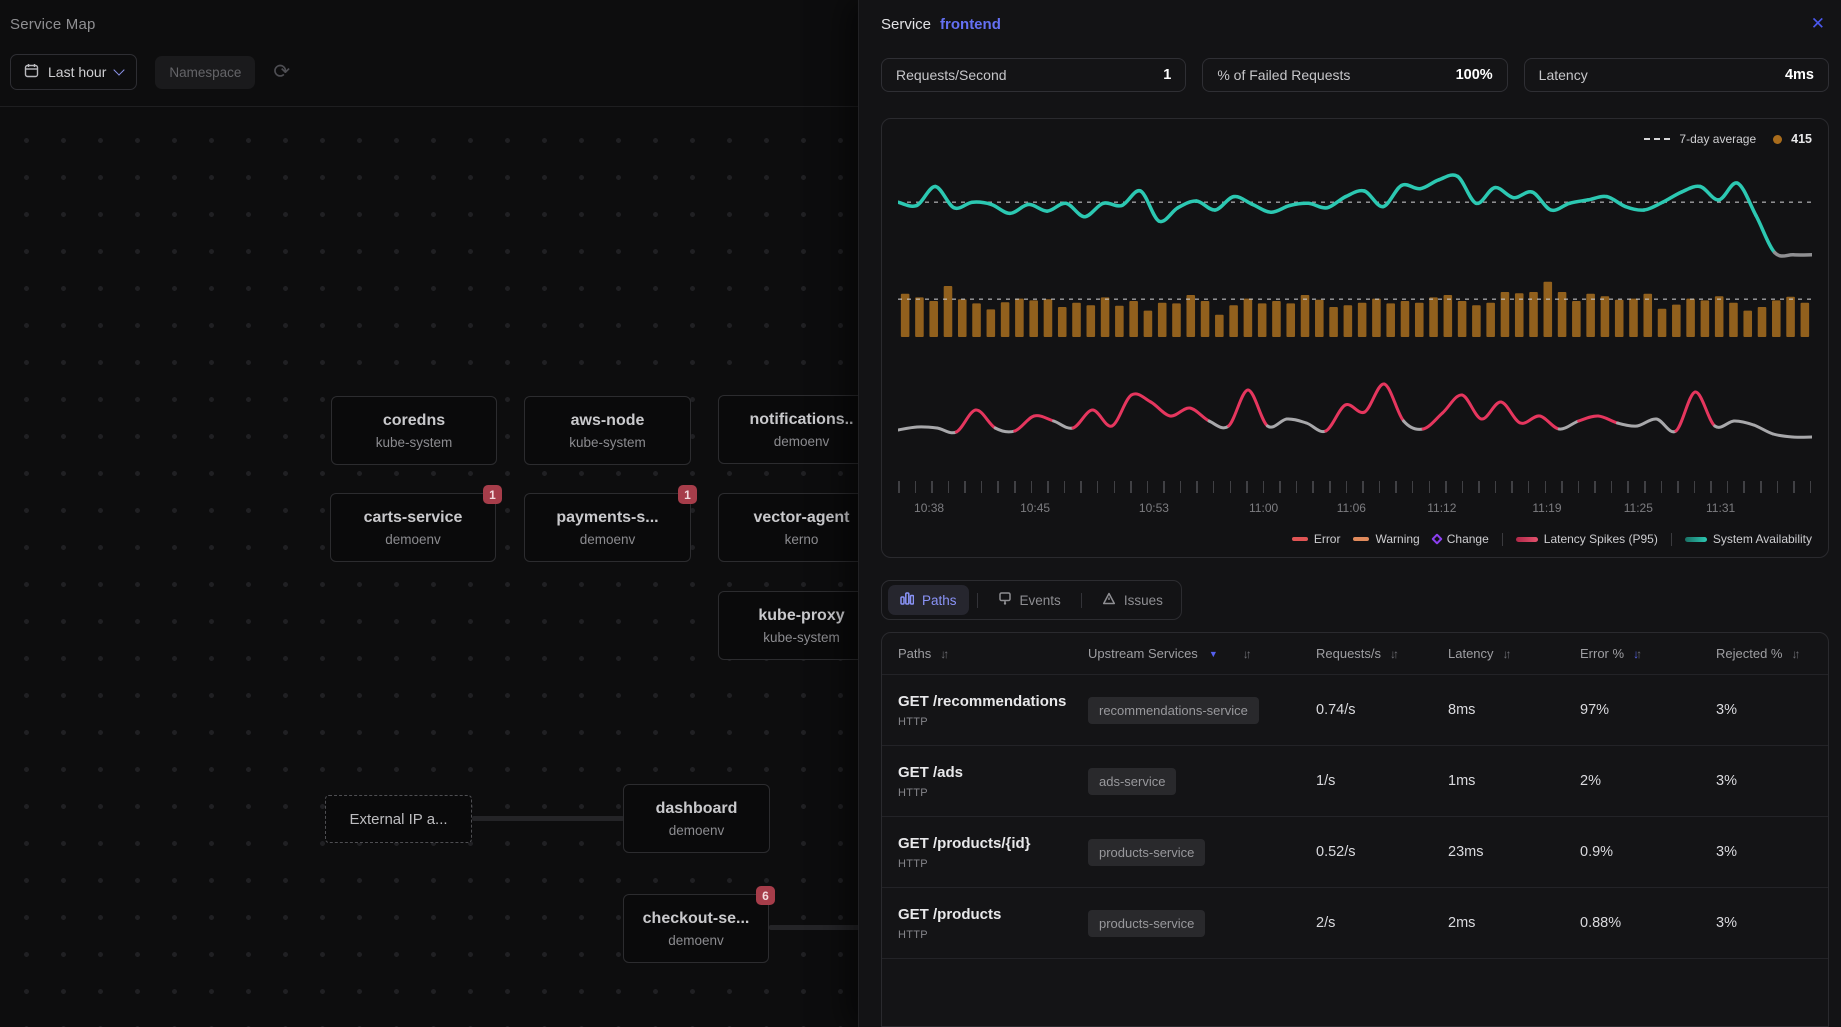  I want to click on table-row: GET /ads HTTP ads-service 1/s 1ms 2% 3%, so click(1355, 781).